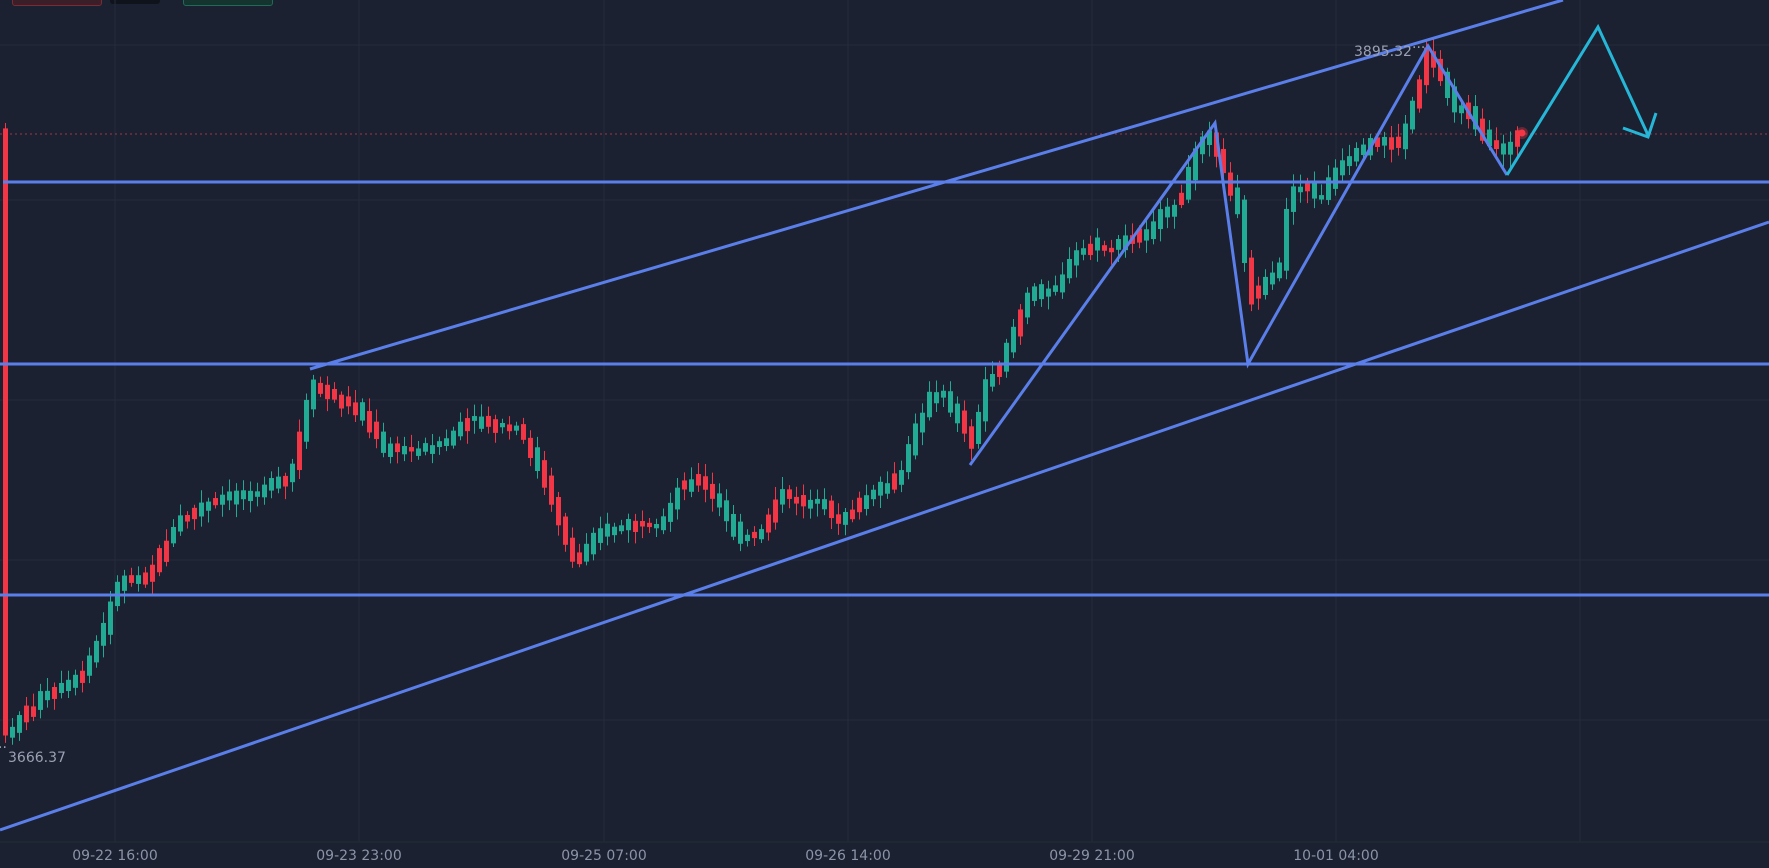 This screenshot has width=1769, height=868. What do you see at coordinates (1383, 52) in the screenshot?
I see `high-price-label: 3895.32` at bounding box center [1383, 52].